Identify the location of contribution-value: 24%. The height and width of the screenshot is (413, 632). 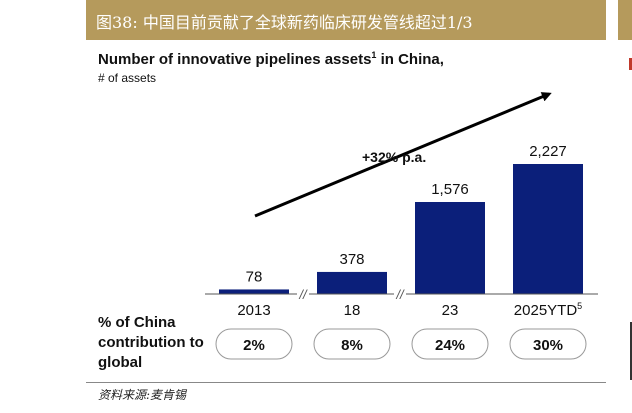
(450, 345).